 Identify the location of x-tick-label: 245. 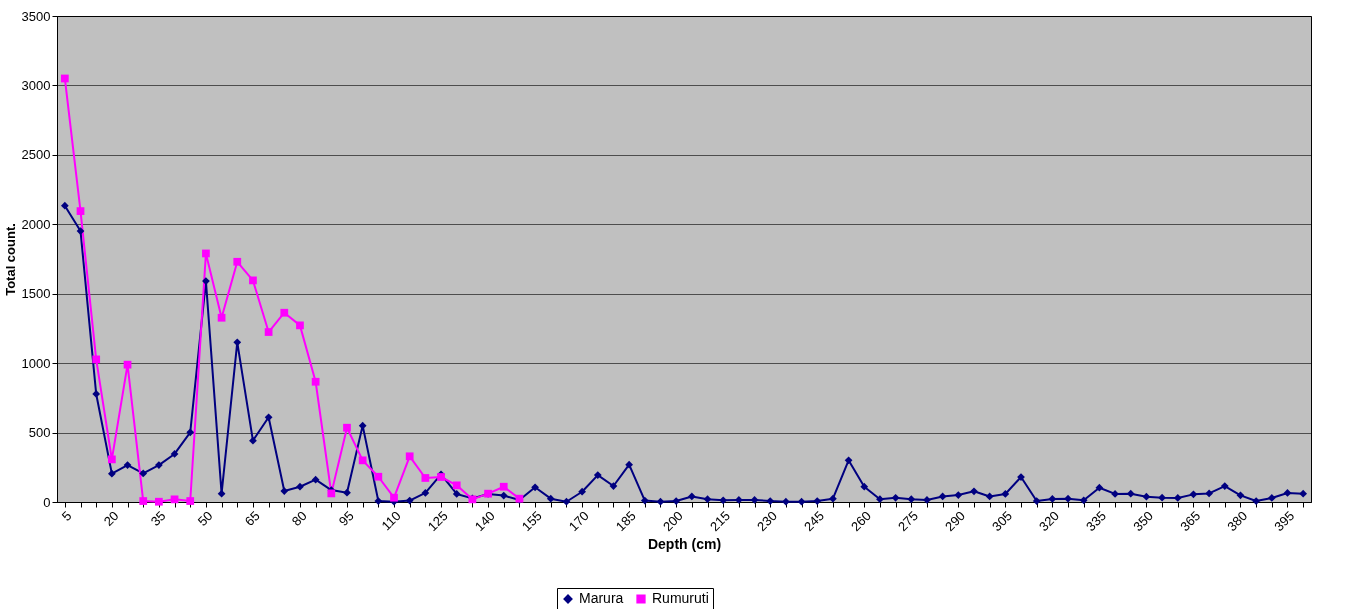
(813, 521).